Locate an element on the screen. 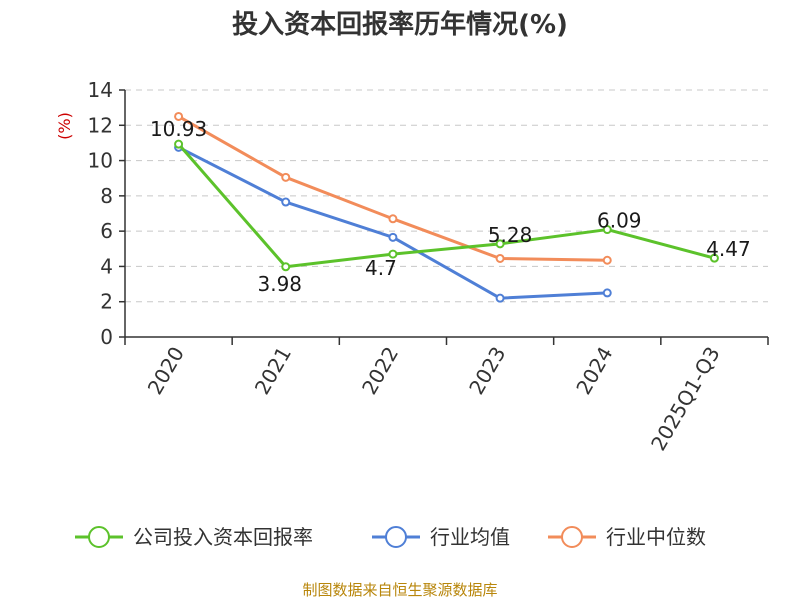 This screenshot has width=800, height=600. data-label: 4.7 is located at coordinates (381, 268).